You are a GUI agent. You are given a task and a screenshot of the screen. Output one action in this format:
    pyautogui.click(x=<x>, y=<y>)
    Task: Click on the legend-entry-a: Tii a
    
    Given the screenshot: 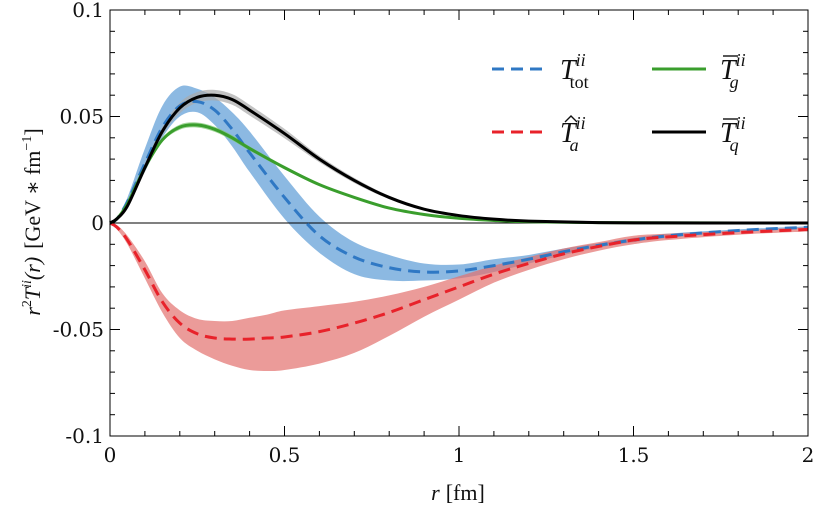 What is the action you would take?
    pyautogui.click(x=539, y=134)
    